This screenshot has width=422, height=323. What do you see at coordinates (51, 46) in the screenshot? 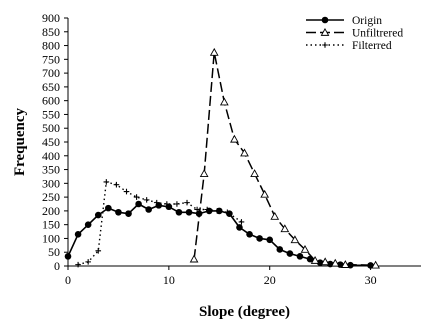
I see `y-tick-label: 800` at bounding box center [51, 46].